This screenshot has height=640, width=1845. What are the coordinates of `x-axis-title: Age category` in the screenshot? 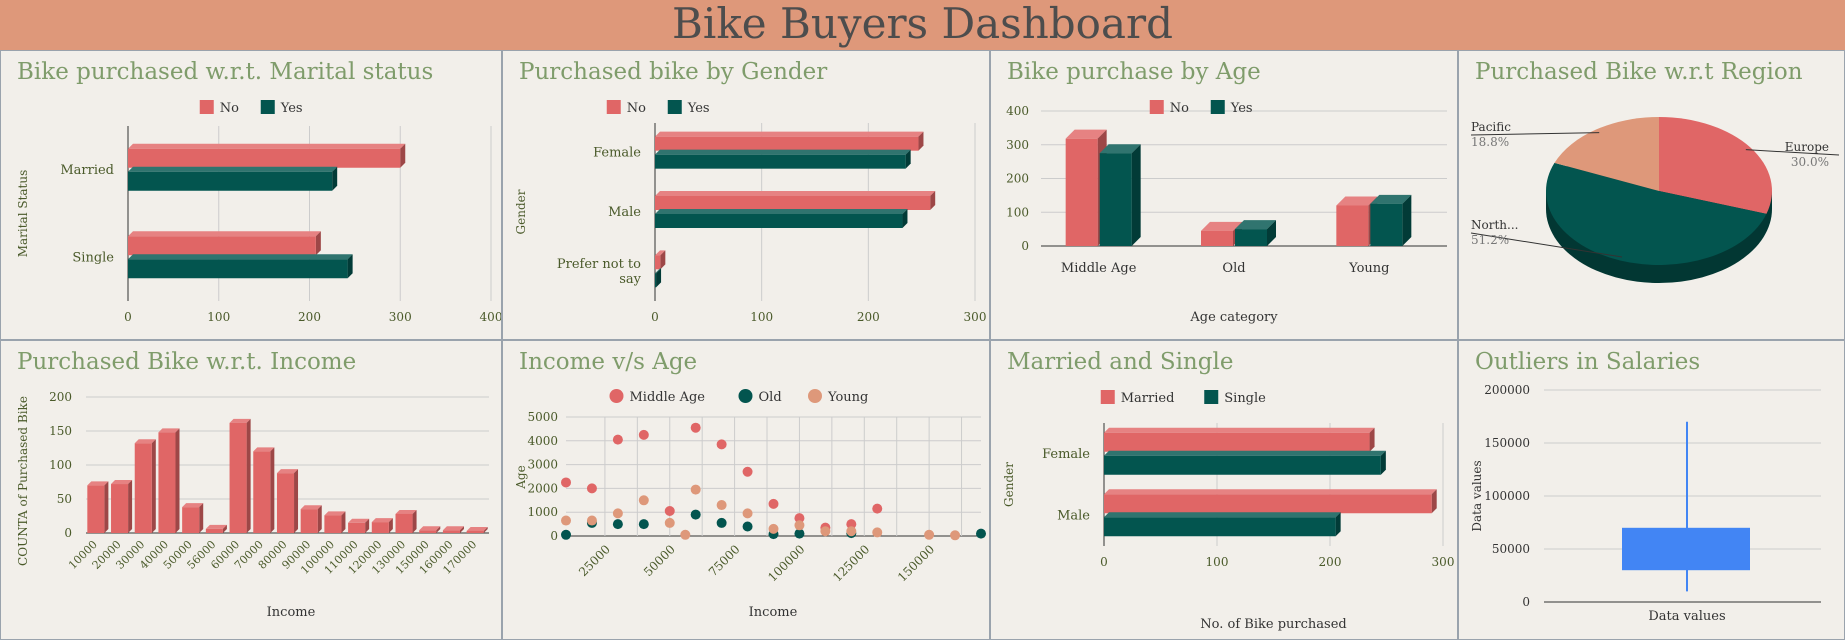 It's located at (1233, 317).